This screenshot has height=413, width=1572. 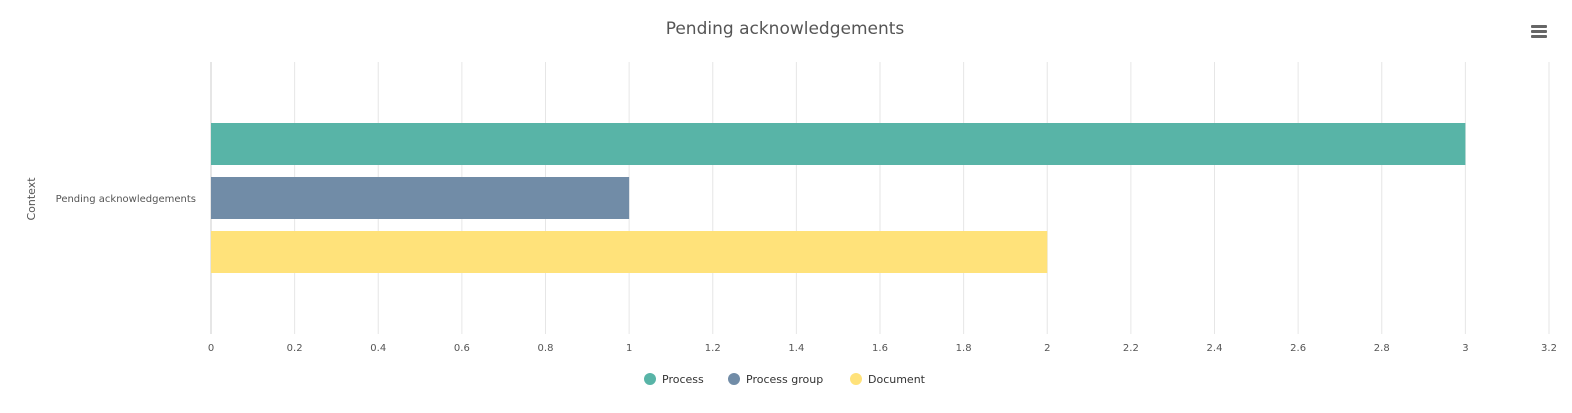 I want to click on x-tick-label: 1.8, so click(x=964, y=348).